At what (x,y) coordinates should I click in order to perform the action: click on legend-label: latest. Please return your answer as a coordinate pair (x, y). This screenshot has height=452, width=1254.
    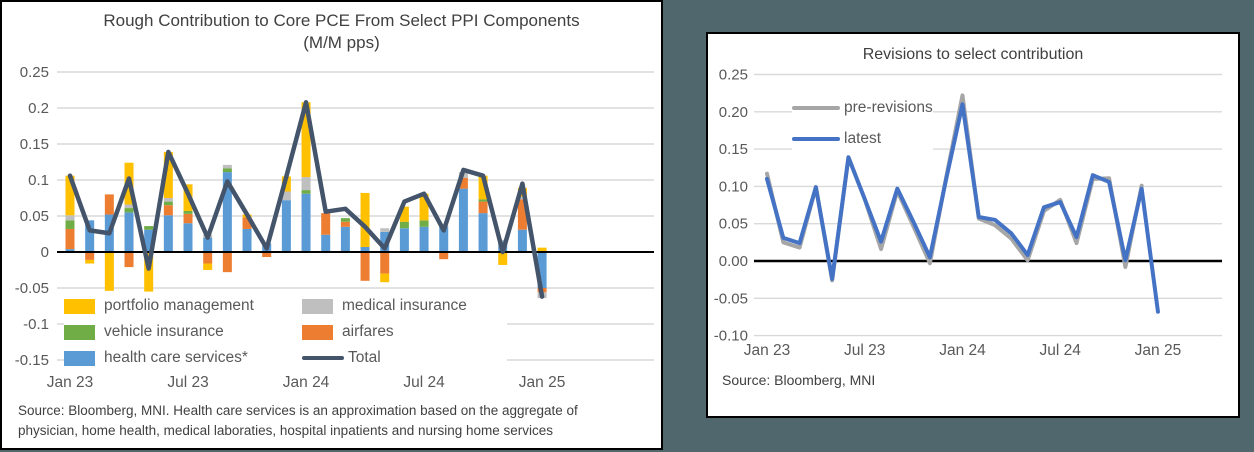
    Looking at the image, I should click on (863, 138).